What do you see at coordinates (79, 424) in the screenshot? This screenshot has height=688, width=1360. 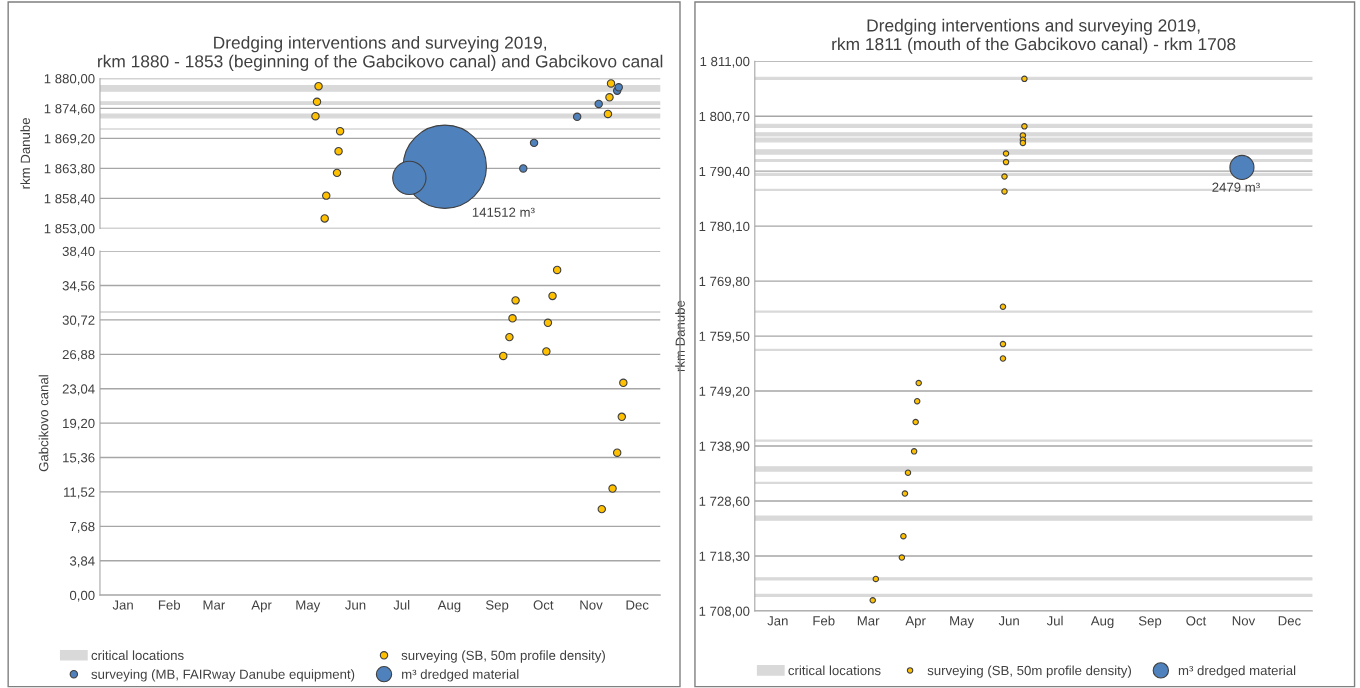 I see `y-tick-label: 19,20` at bounding box center [79, 424].